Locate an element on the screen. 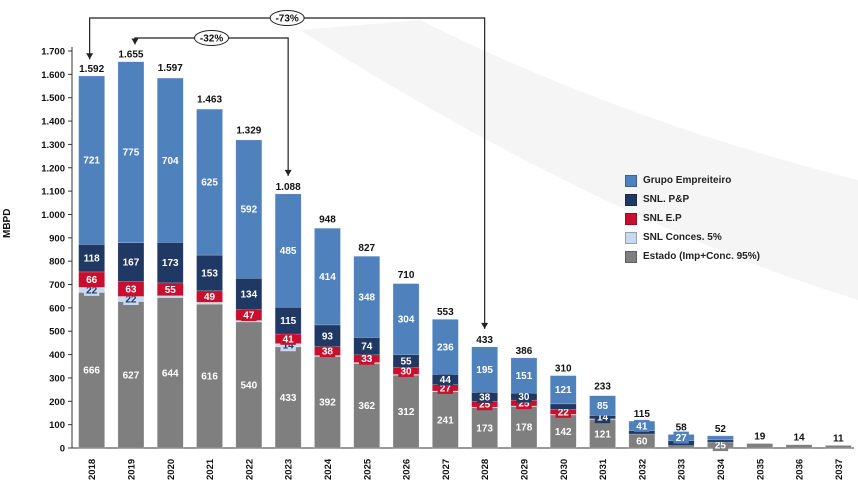 Image resolution: width=858 pixels, height=483 pixels. data-label: 775 is located at coordinates (131, 153).